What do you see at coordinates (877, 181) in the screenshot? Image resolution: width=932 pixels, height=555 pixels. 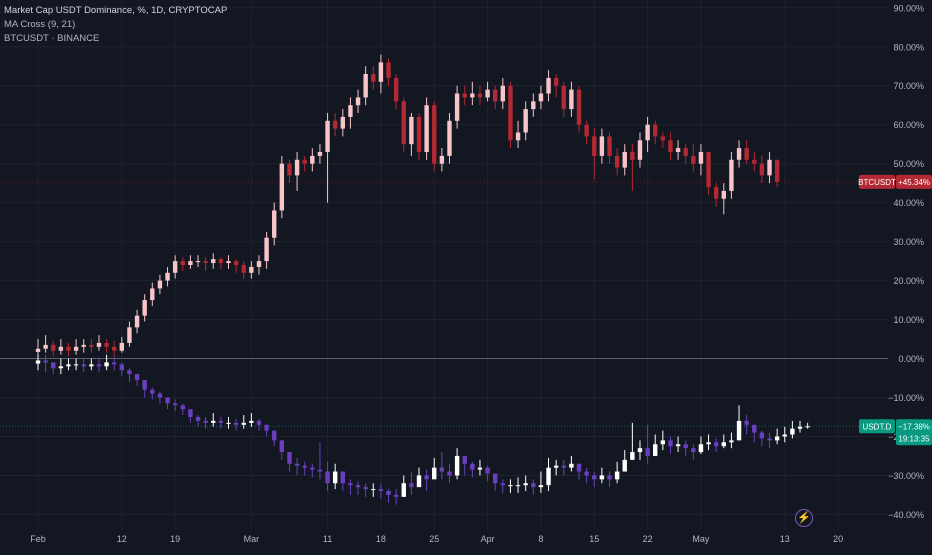 I see `btcusdt-badge-symbol-bg` at bounding box center [877, 181].